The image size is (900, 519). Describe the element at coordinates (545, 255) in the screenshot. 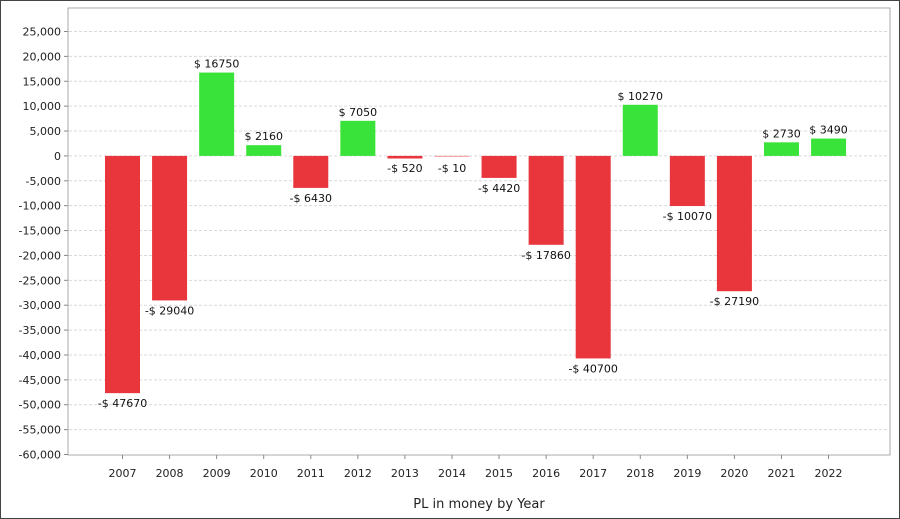

I see `data-label: -$ 17860` at that location.